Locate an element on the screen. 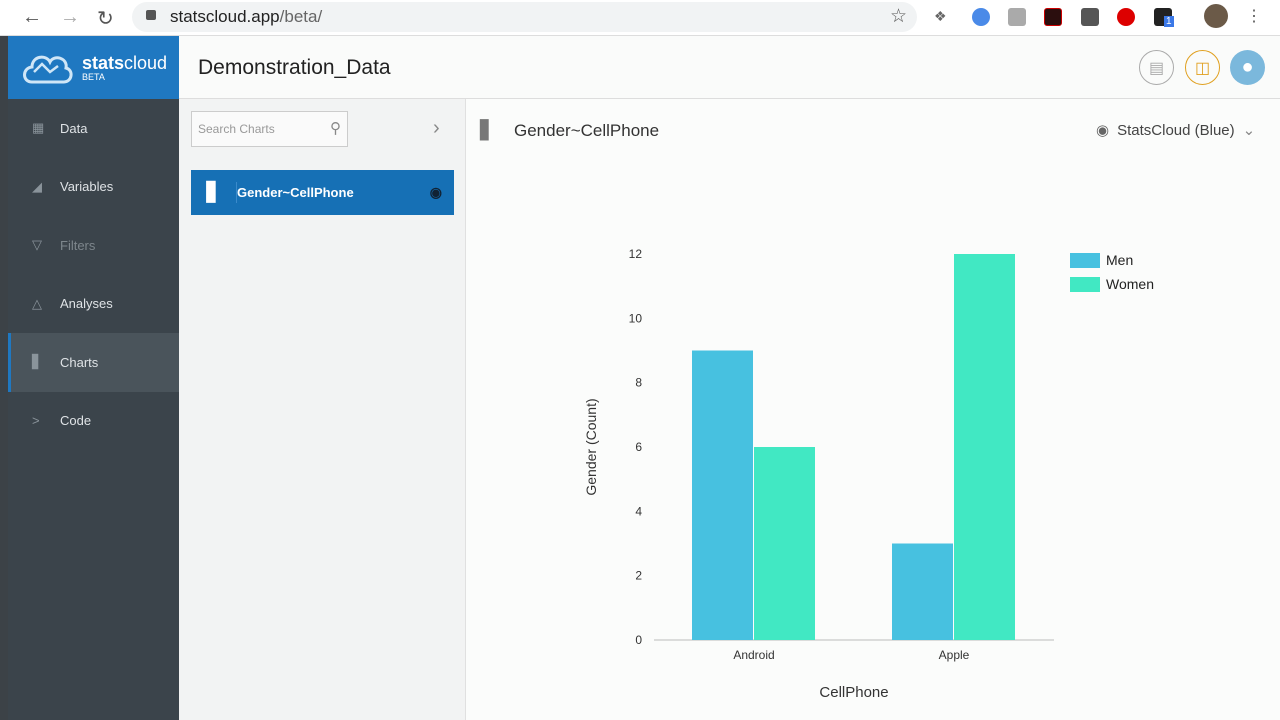 Image resolution: width=1280 pixels, height=720 pixels. sidebar-item-filters: ▽ Filters is located at coordinates (93, 245).